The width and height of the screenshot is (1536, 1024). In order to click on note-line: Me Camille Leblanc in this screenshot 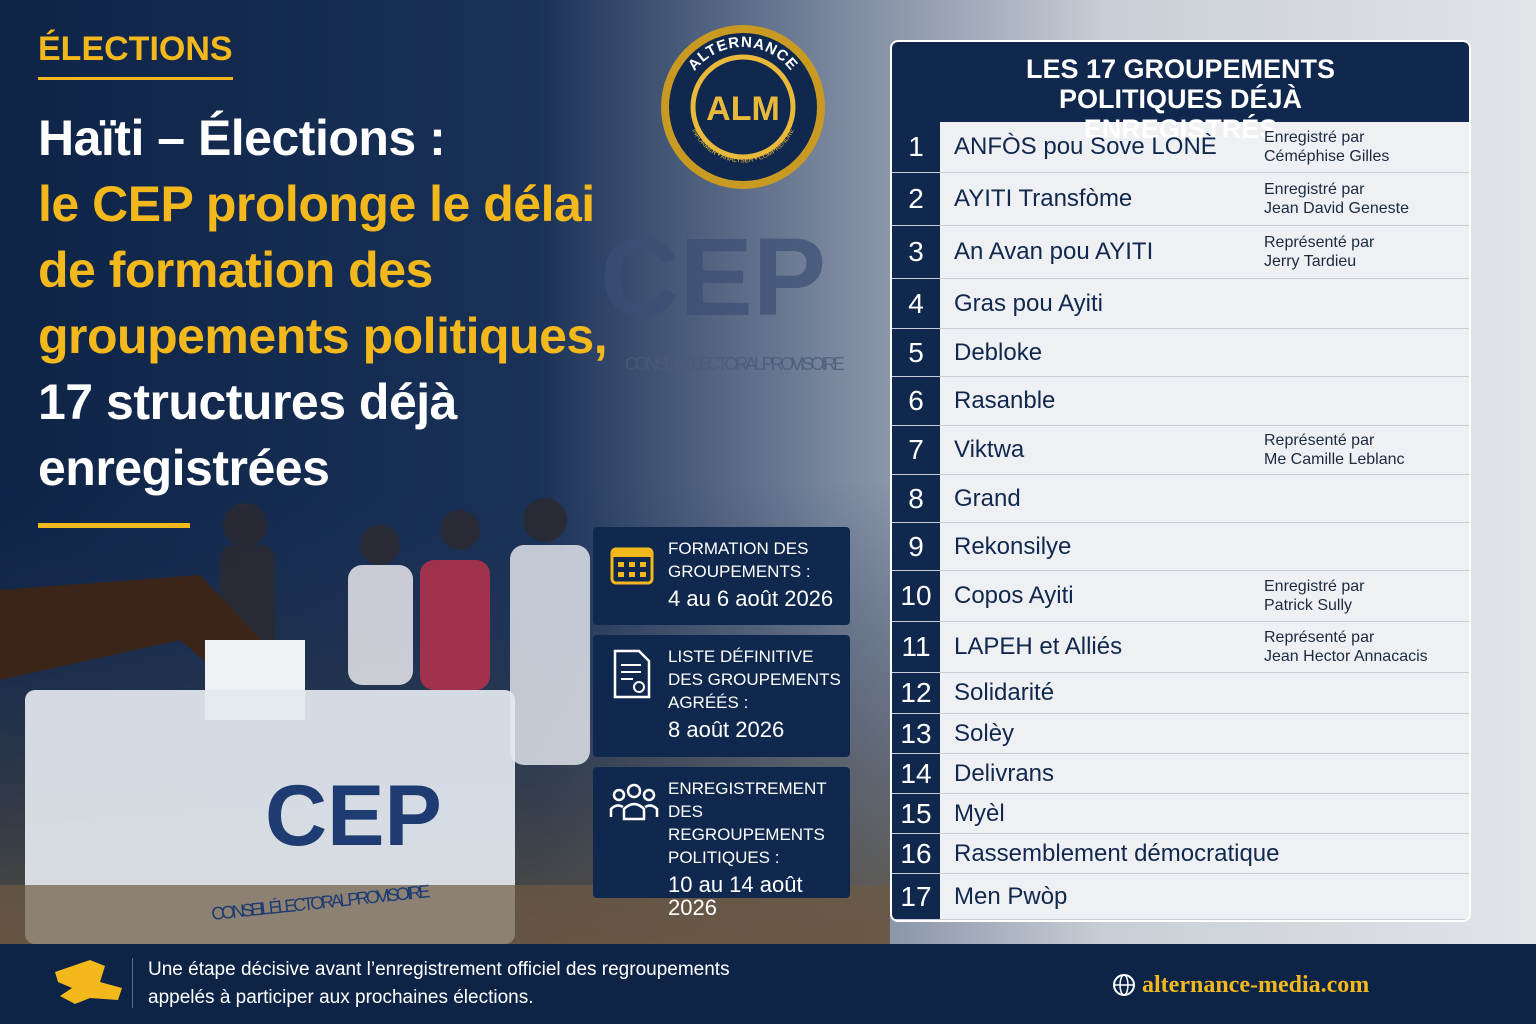, I will do `click(1334, 459)`.